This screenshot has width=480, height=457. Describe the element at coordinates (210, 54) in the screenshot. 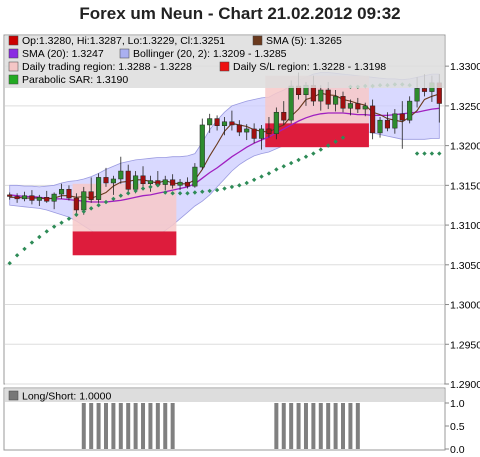

I see `legend-label: Bollinger (20, 2): 1.3209 - 1.3285` at that location.